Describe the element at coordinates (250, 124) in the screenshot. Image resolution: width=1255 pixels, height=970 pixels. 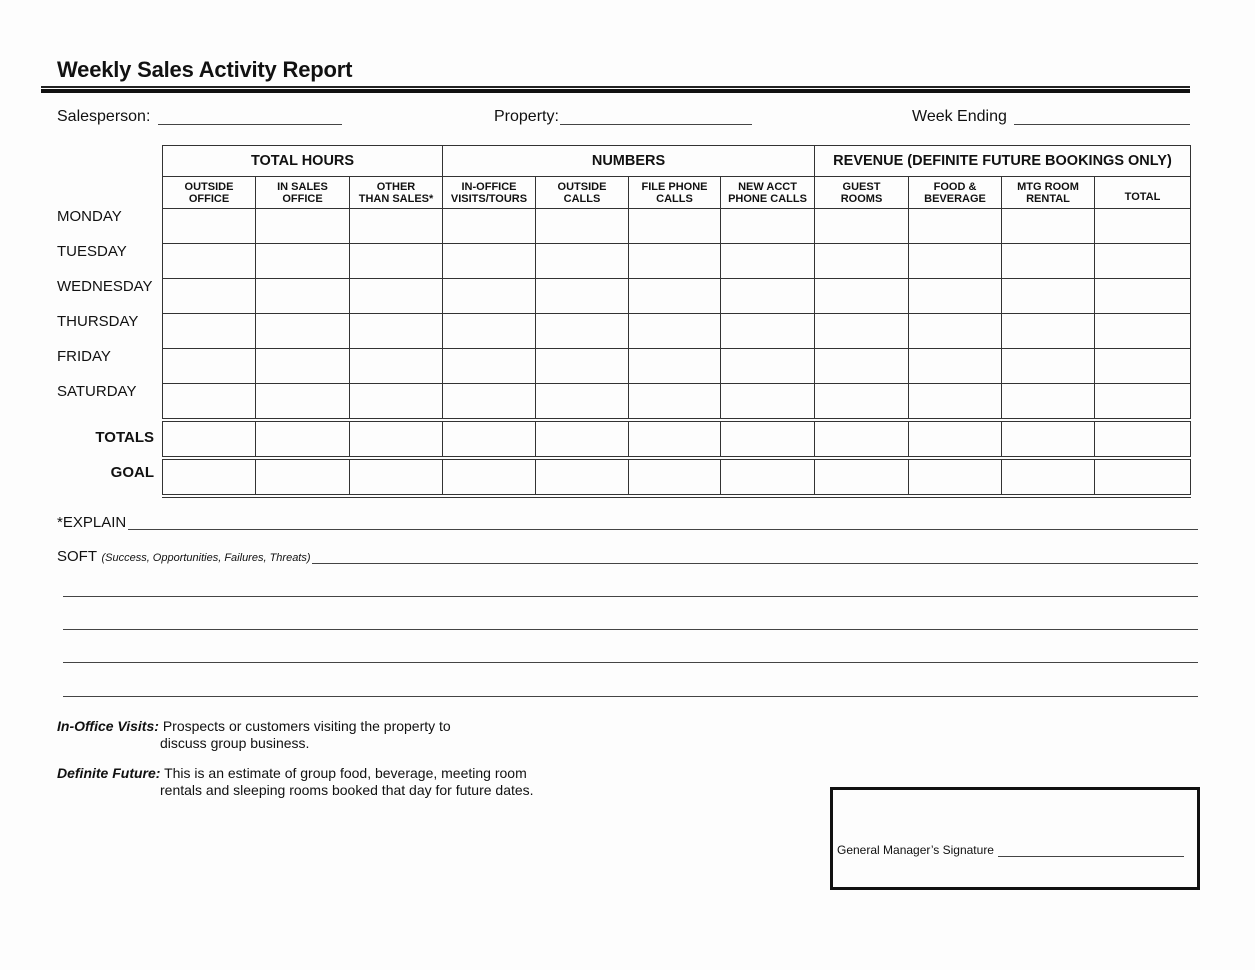
I see `salesperson-field` at that location.